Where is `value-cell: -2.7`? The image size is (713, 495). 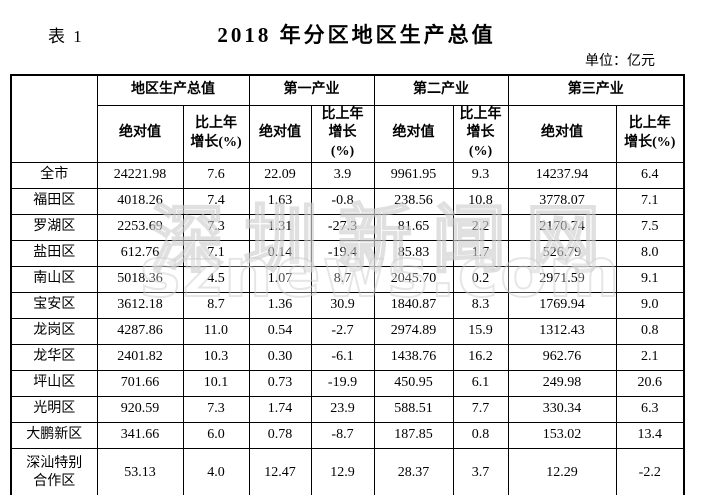 value-cell: -2.7 is located at coordinates (342, 332).